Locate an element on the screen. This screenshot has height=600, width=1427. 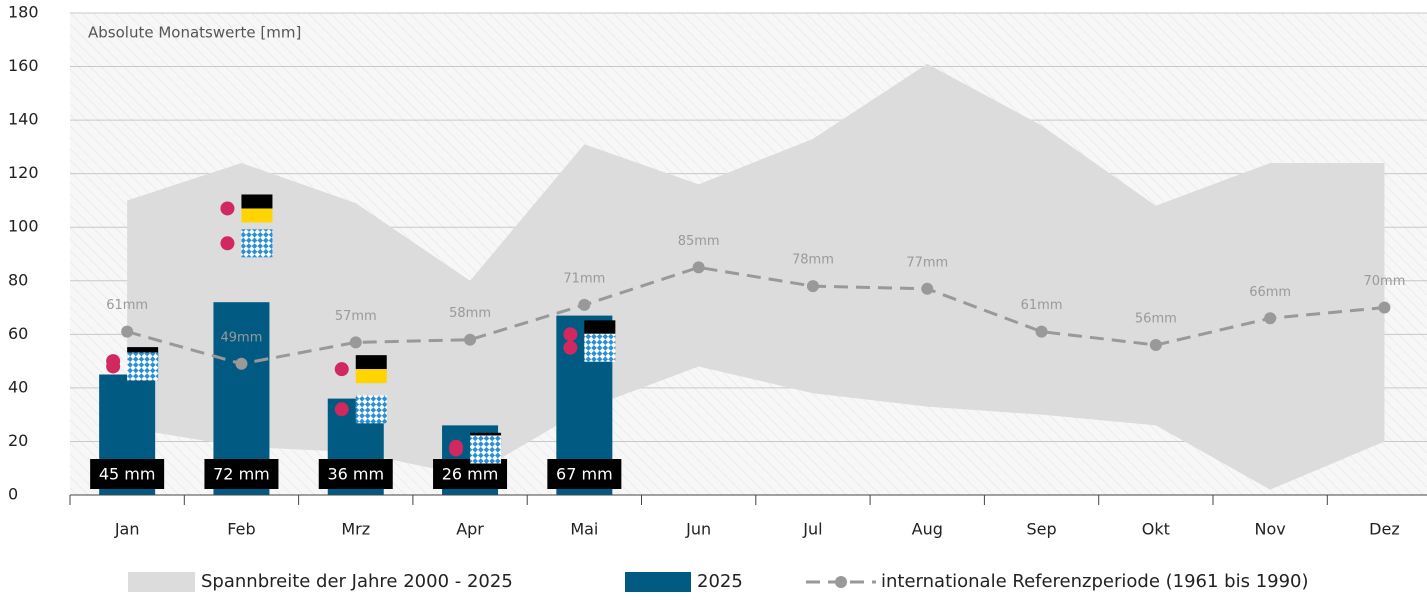
x-tick-label: Aug is located at coordinates (927, 529).